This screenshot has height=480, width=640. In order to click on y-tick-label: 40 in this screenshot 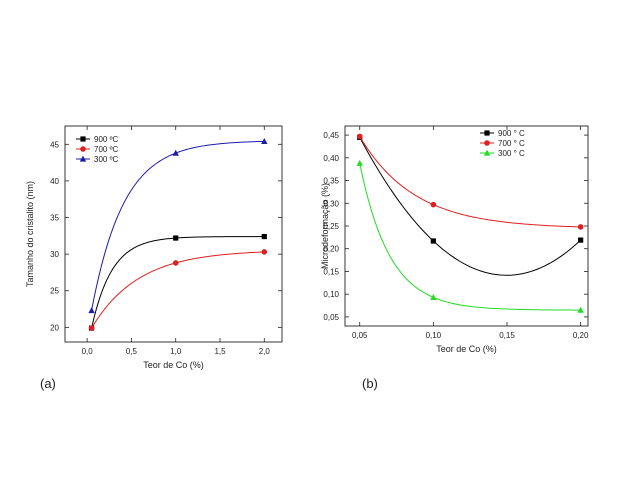, I will do `click(54, 181)`.